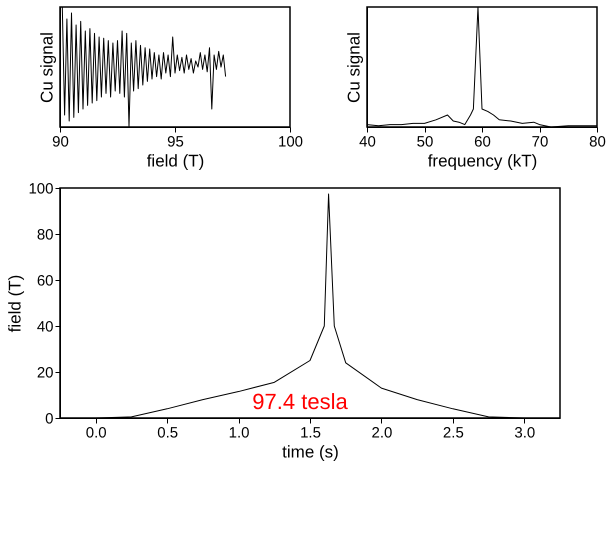 This screenshot has height=541, width=616. I want to click on y-tick-label: 40, so click(45, 327).